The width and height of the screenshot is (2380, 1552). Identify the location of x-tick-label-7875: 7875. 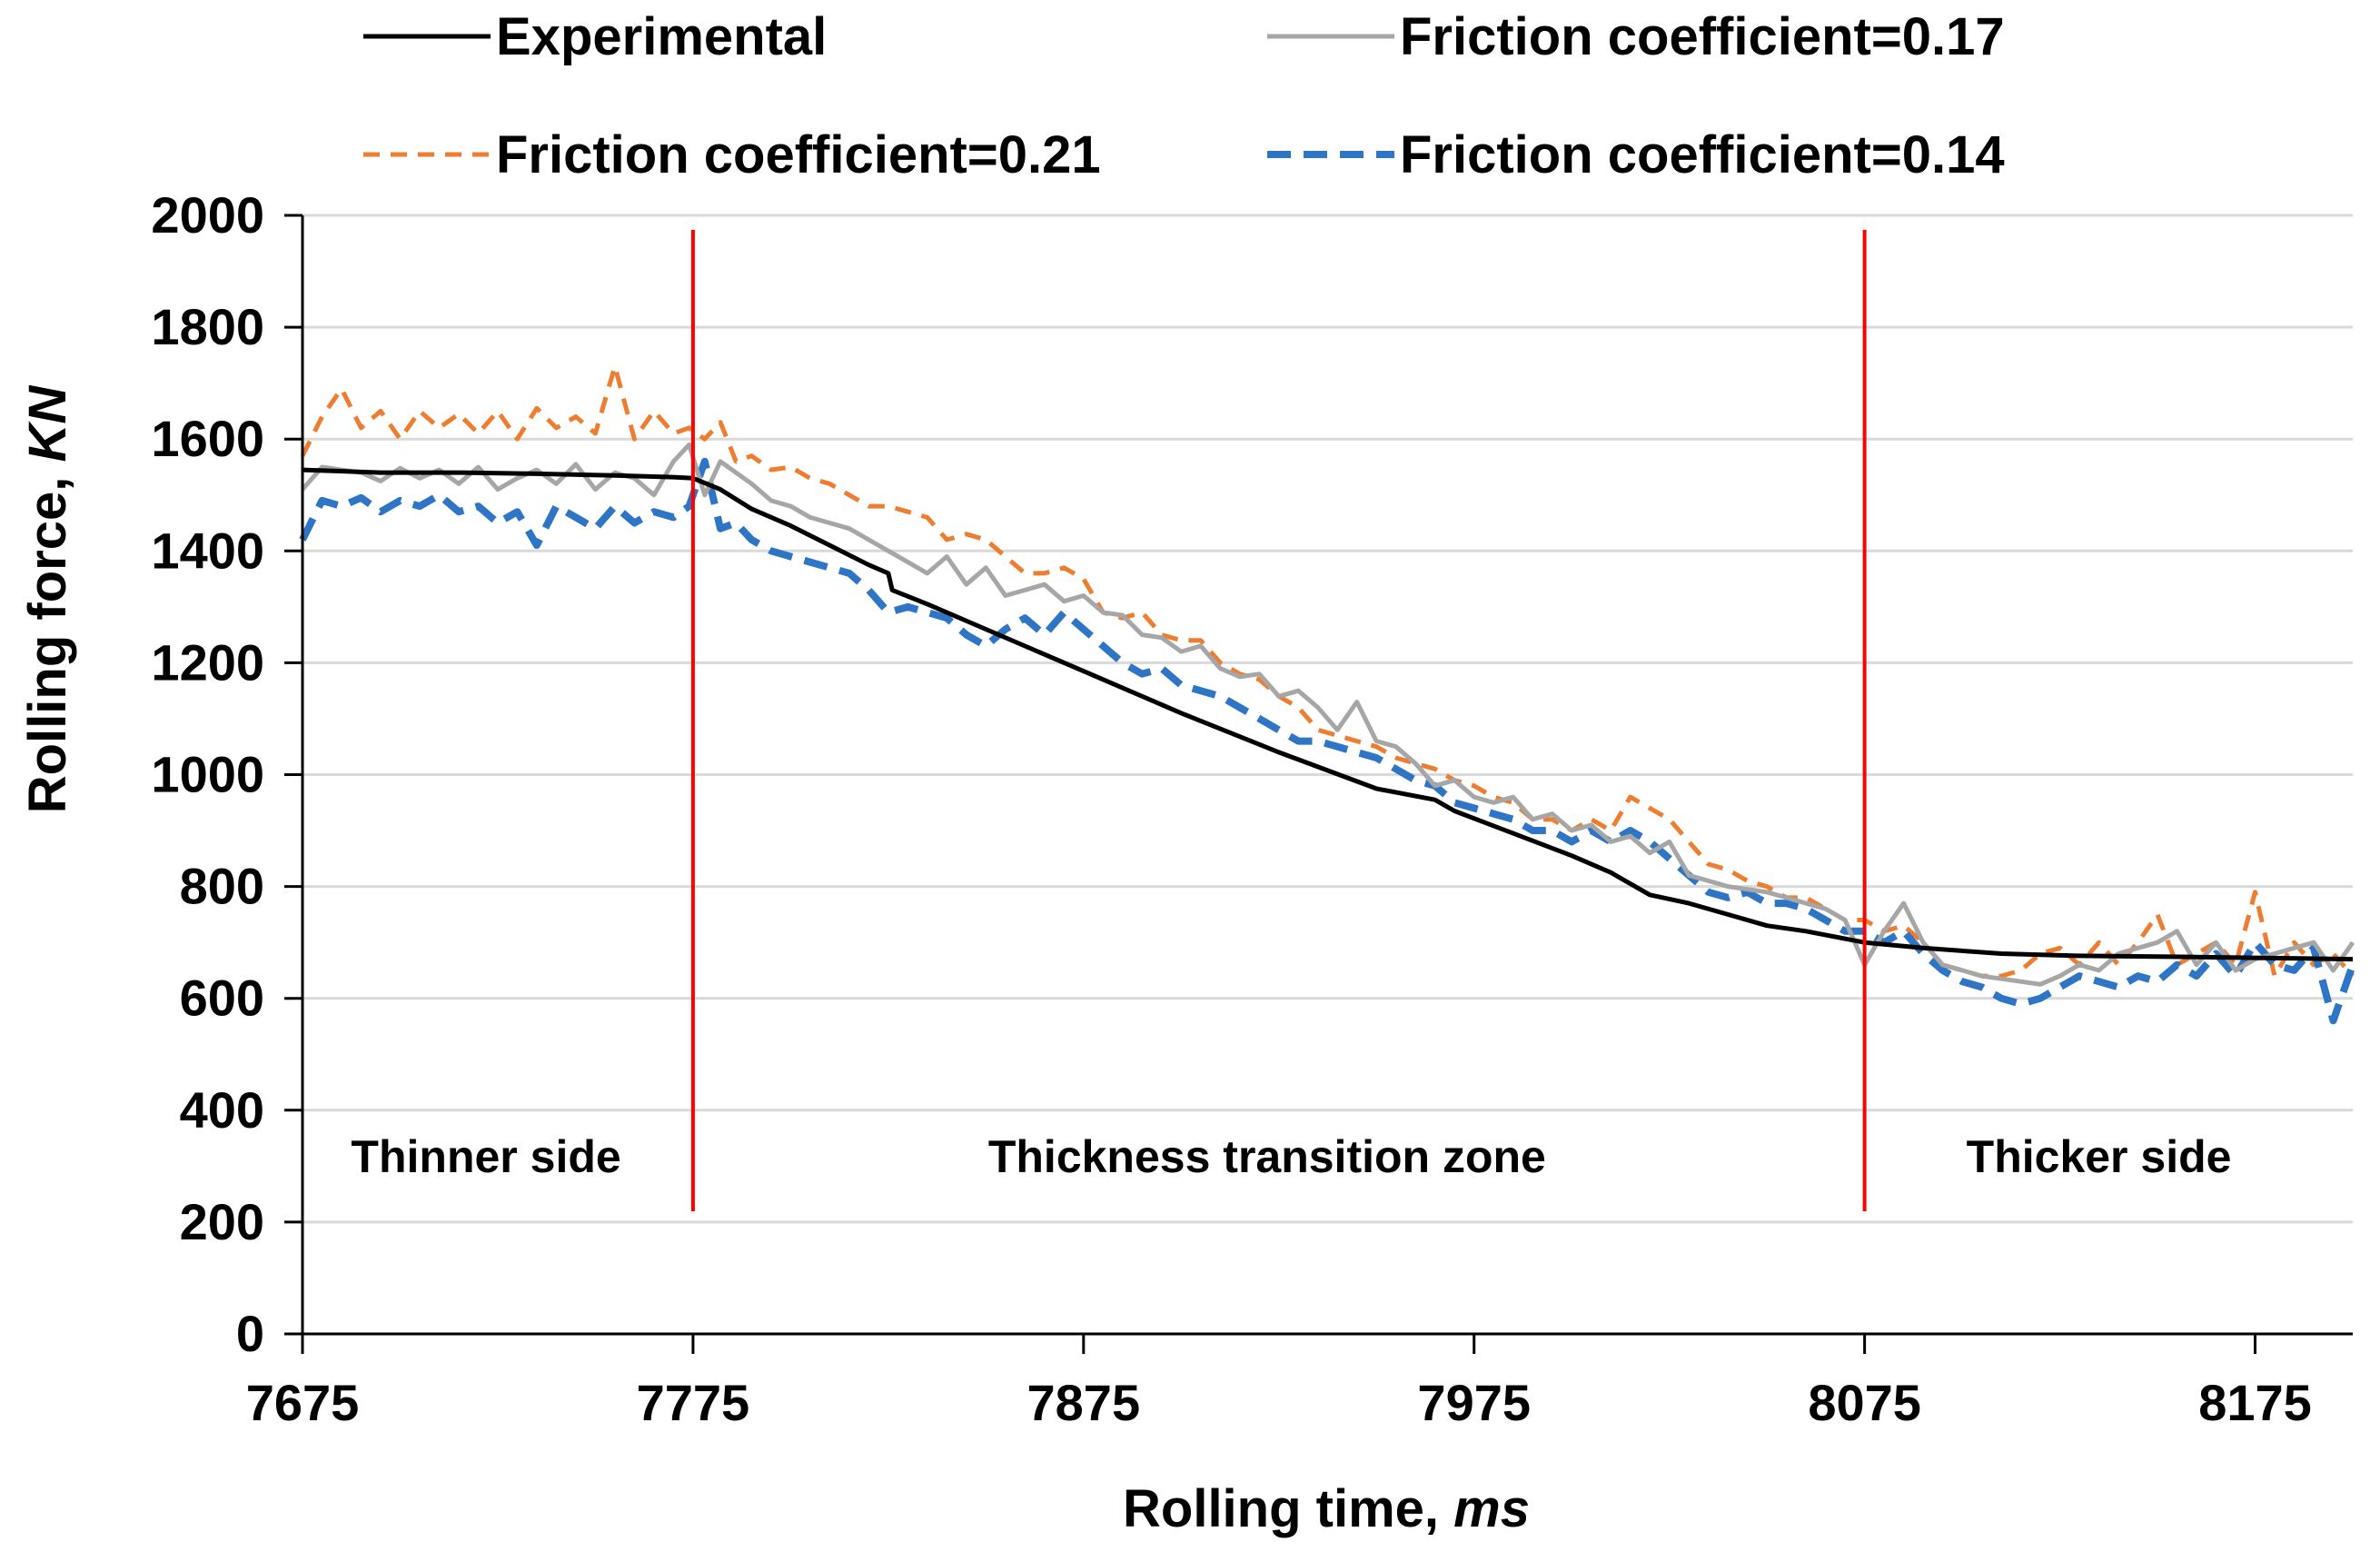
(1084, 1403).